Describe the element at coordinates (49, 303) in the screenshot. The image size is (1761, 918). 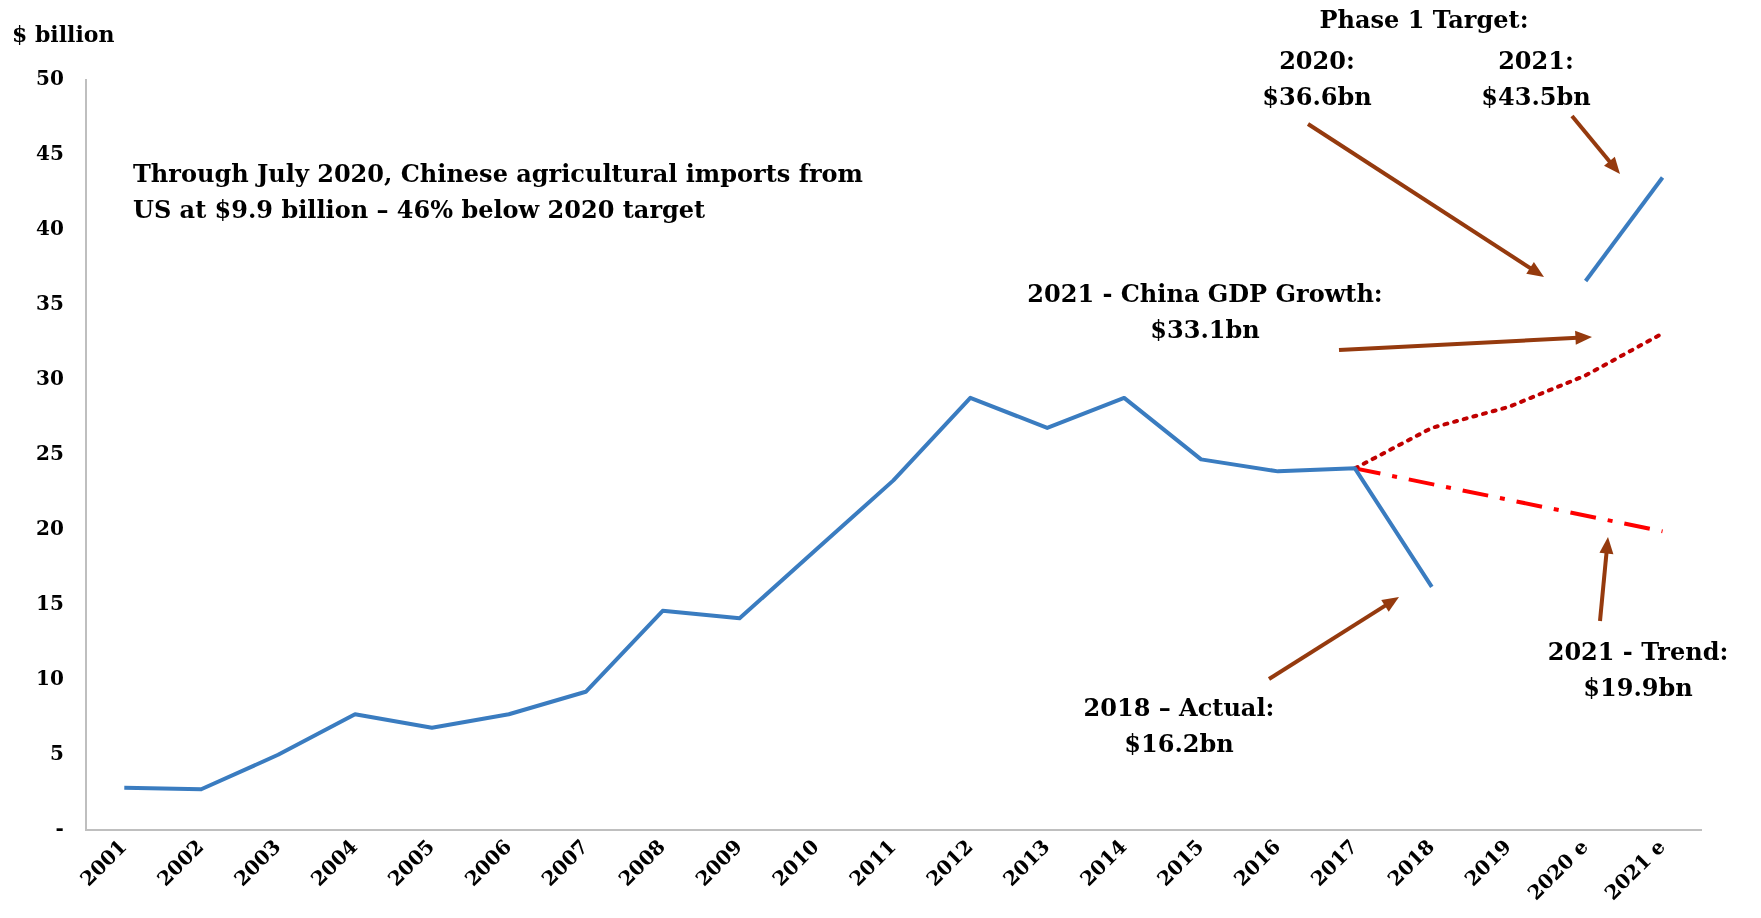
I see `y-tick-label: 35` at that location.